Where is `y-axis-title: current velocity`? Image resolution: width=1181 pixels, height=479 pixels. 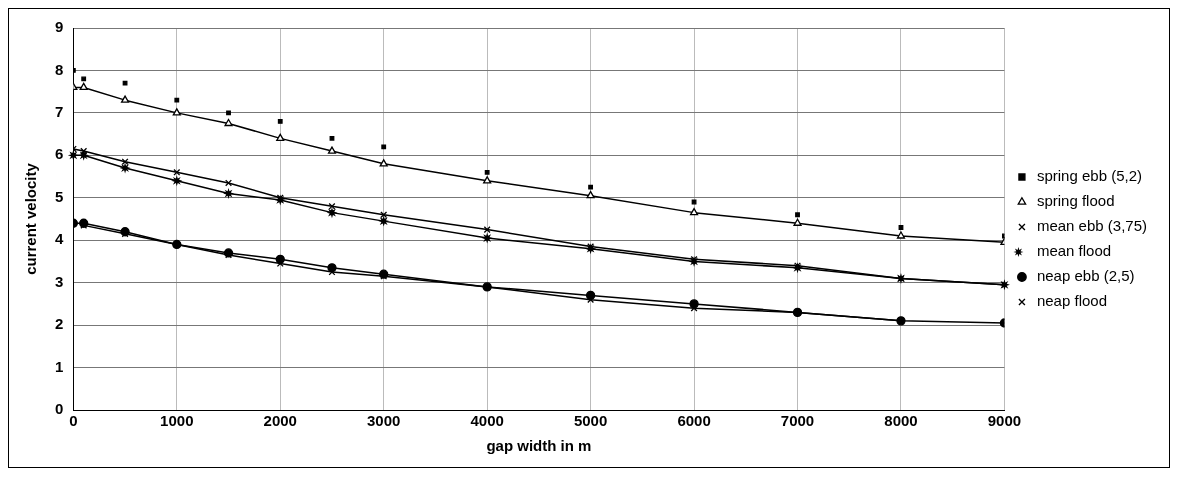
y-axis-title: current velocity is located at coordinates (31, 218).